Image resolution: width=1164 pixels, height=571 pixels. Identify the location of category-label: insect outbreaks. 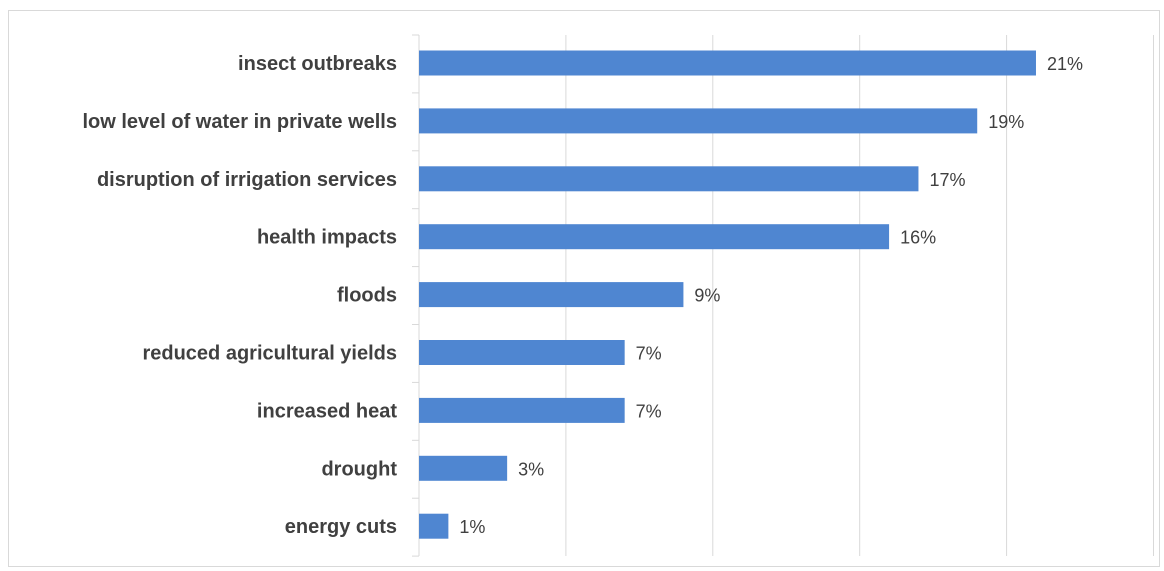
(317, 64).